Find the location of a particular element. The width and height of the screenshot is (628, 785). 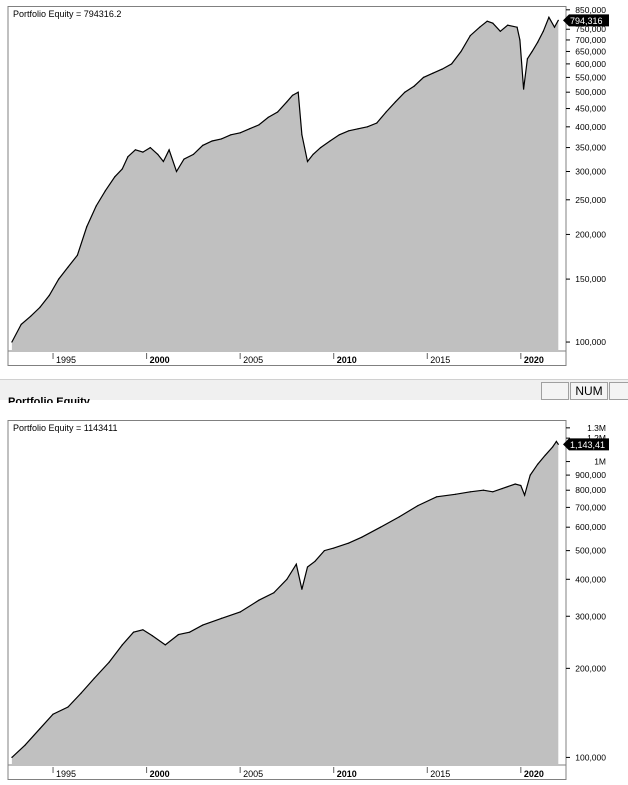

y-tick-label: 1.2M is located at coordinates (596, 438).